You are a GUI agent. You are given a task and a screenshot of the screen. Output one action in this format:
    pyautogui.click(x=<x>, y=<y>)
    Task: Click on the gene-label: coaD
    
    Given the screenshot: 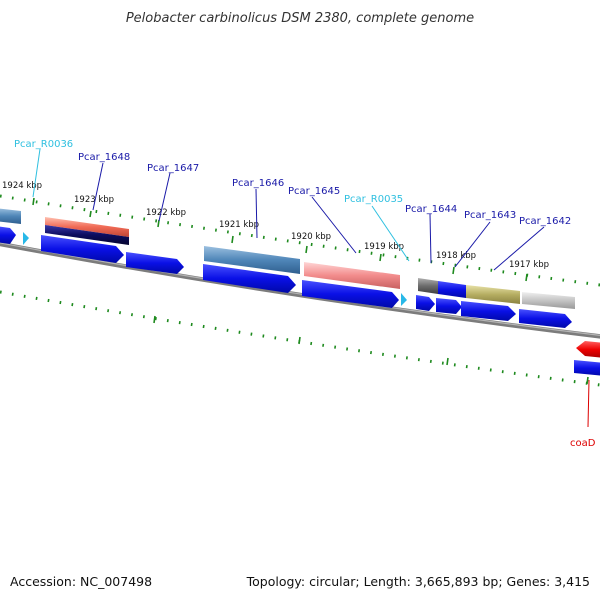 What is the action you would take?
    pyautogui.click(x=583, y=443)
    